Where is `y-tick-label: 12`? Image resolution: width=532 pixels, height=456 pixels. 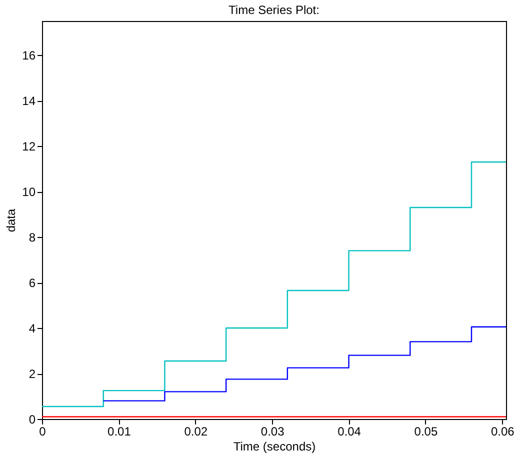
y-tick-label: 12 is located at coordinates (29, 147).